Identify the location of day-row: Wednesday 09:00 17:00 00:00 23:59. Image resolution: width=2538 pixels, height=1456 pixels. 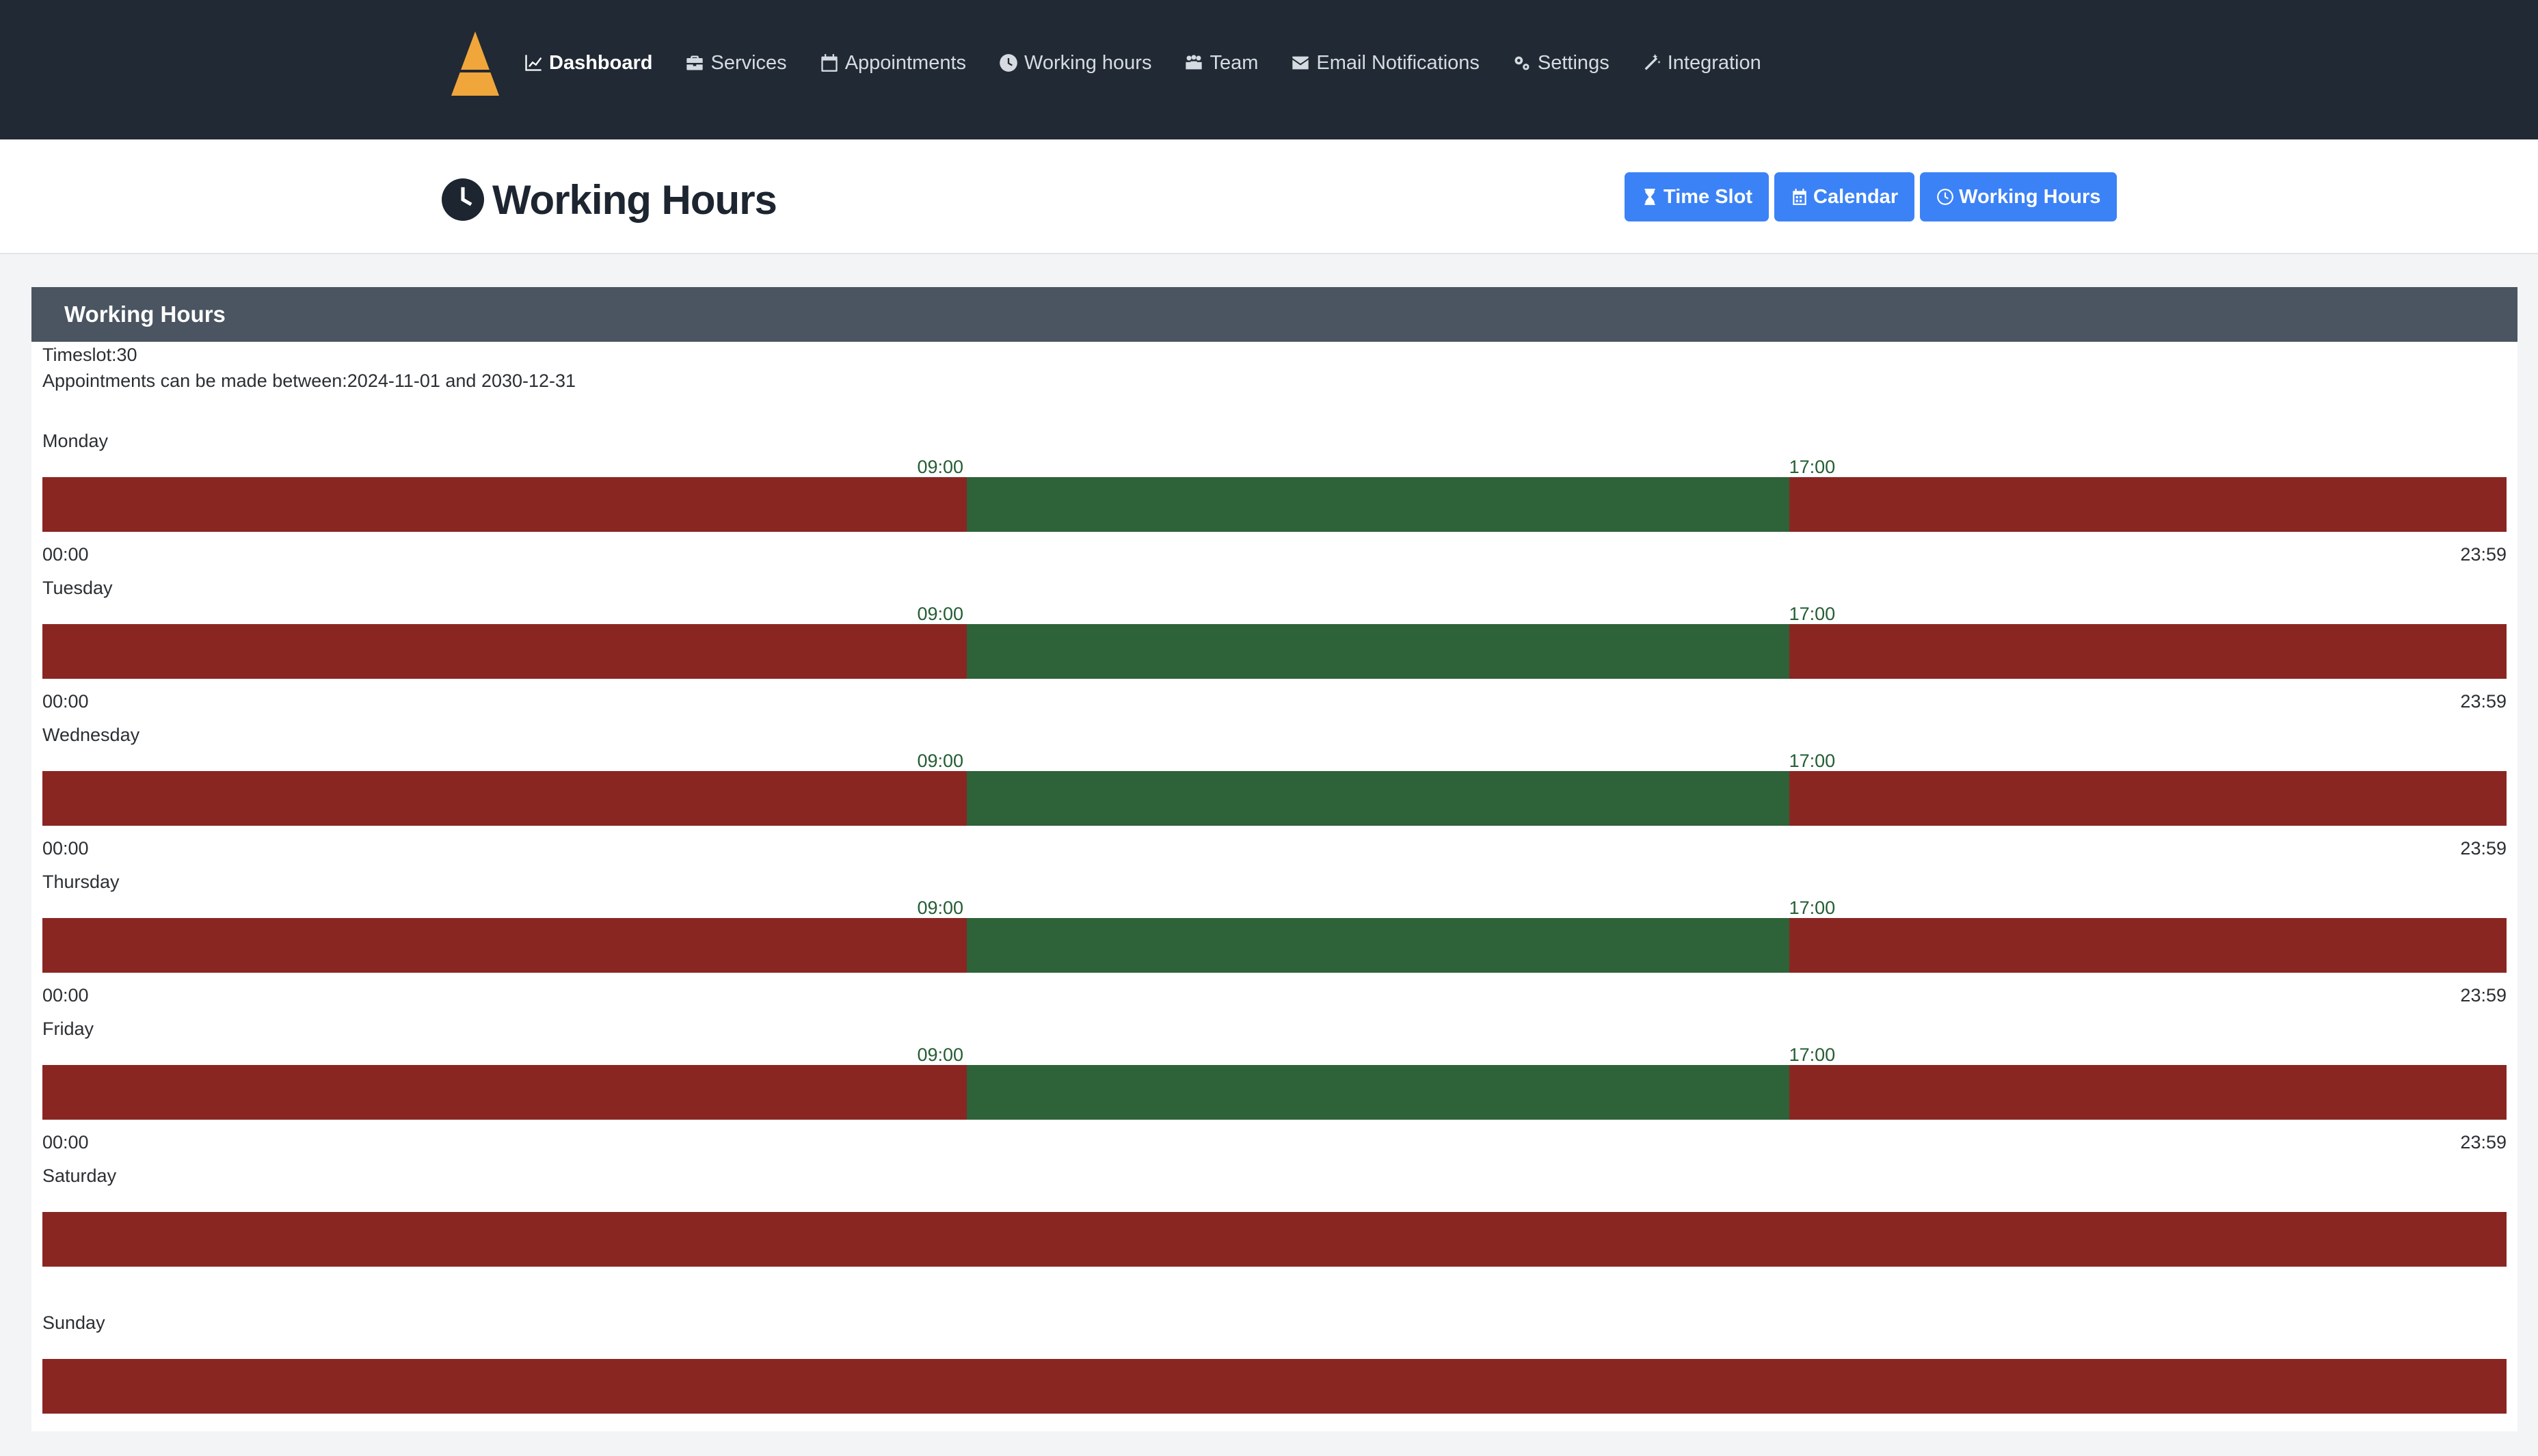
(1274, 796).